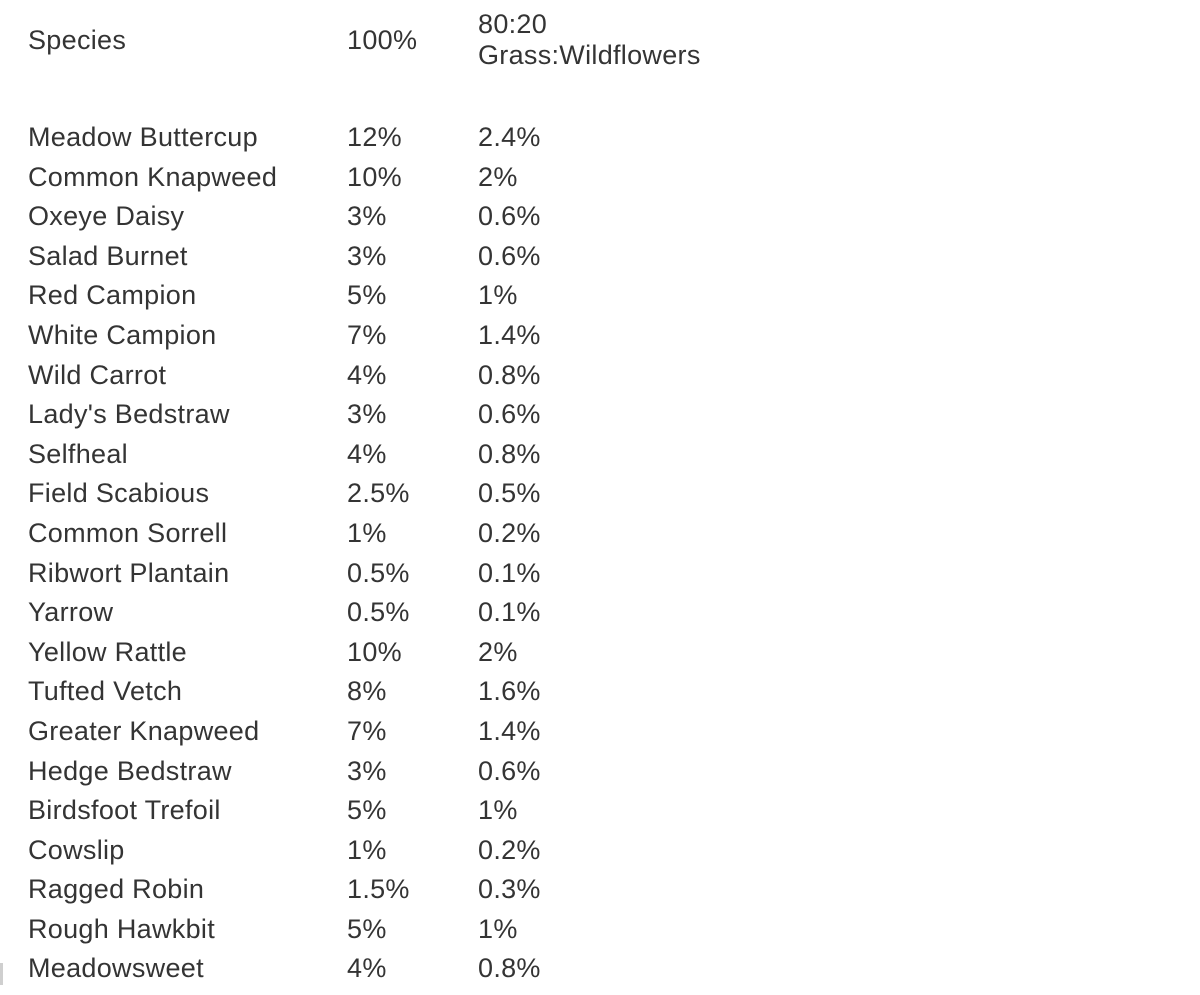 The height and width of the screenshot is (995, 1200). What do you see at coordinates (128, 532) in the screenshot?
I see `species-name-cell: Common Sorrell` at bounding box center [128, 532].